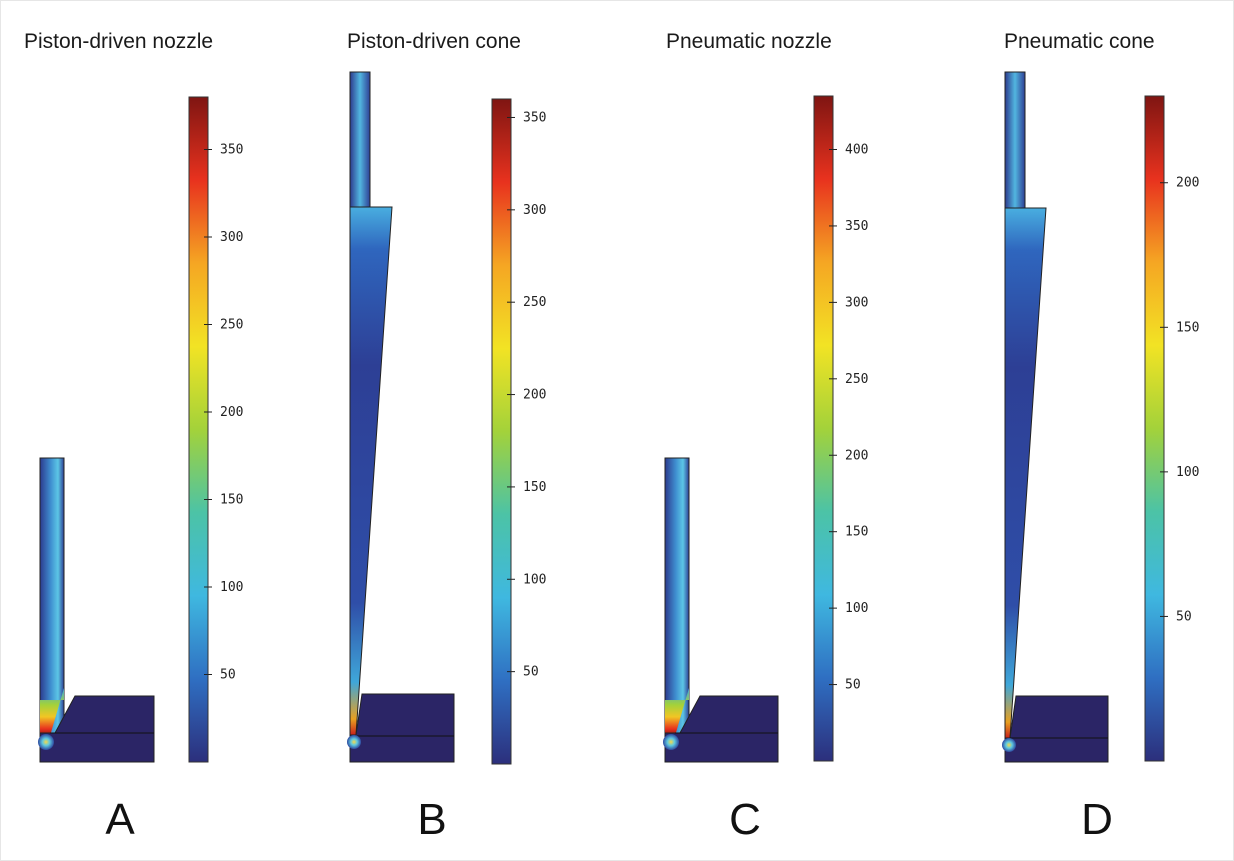 The height and width of the screenshot is (861, 1234). What do you see at coordinates (231, 150) in the screenshot?
I see `panel-a-colorbar-tick-label: 350` at bounding box center [231, 150].